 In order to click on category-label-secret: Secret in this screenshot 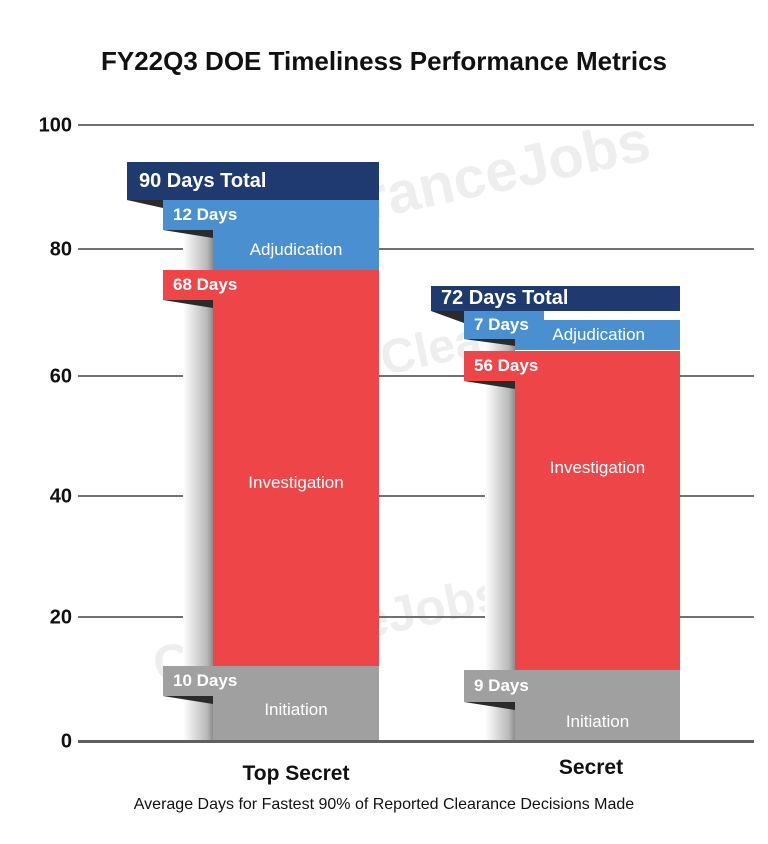, I will do `click(591, 767)`.